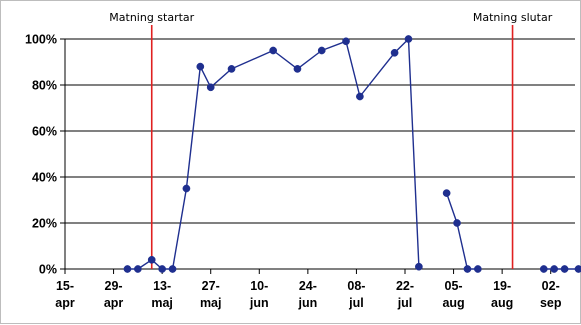 The width and height of the screenshot is (581, 325). What do you see at coordinates (405, 286) in the screenshot?
I see `x-tick-label-day: 22-` at bounding box center [405, 286].